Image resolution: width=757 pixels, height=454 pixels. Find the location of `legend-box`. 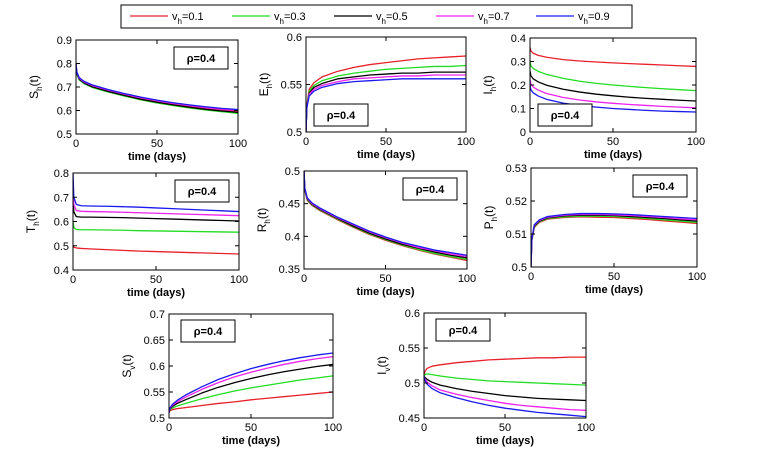

legend-box is located at coordinates (376, 16).